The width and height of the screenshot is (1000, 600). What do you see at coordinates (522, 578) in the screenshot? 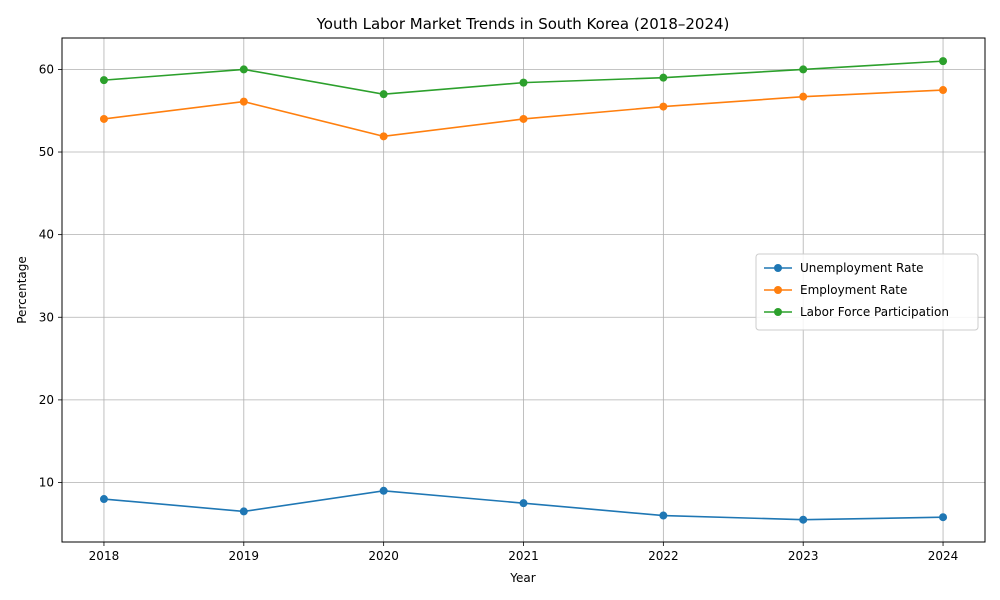
I see `x-axis-label: Year` at bounding box center [522, 578].